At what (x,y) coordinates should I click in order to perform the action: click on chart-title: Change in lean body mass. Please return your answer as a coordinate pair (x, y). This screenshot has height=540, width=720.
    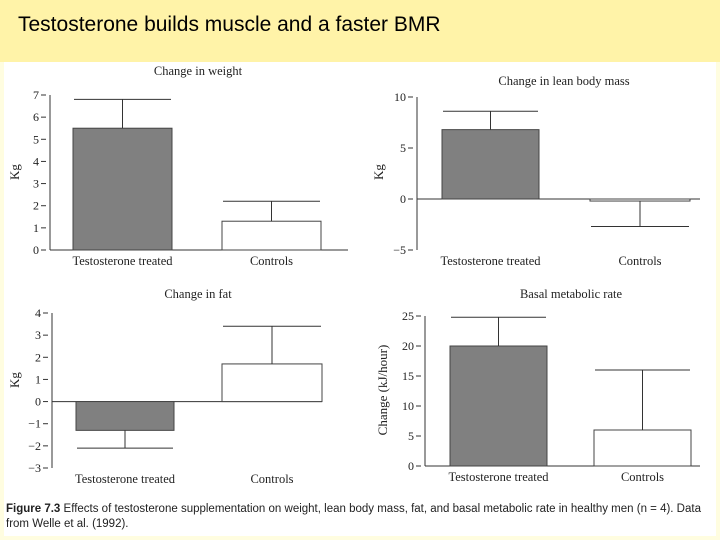
    Looking at the image, I should click on (563, 81).